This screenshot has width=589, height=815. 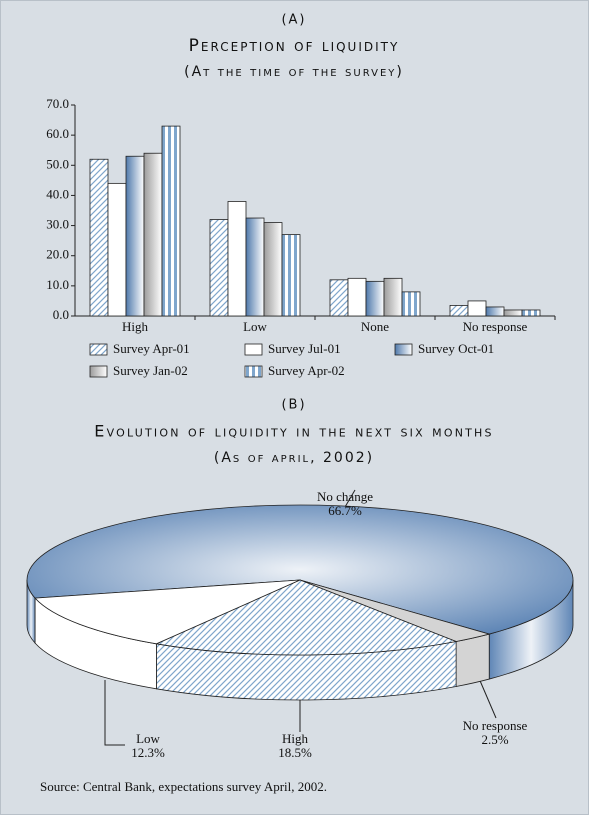 What do you see at coordinates (456, 348) in the screenshot?
I see `legend-label: Survey Oct-01` at bounding box center [456, 348].